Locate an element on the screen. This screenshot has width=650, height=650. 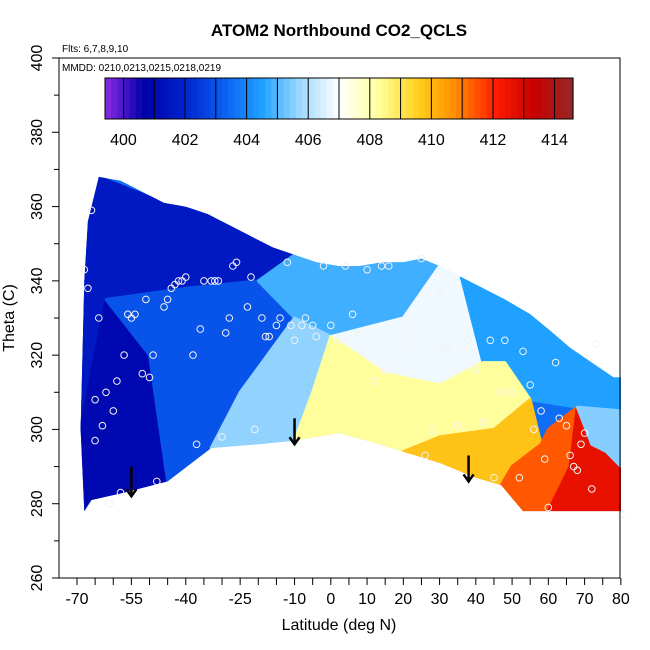
colorbar-tick-label: 406 is located at coordinates (308, 140).